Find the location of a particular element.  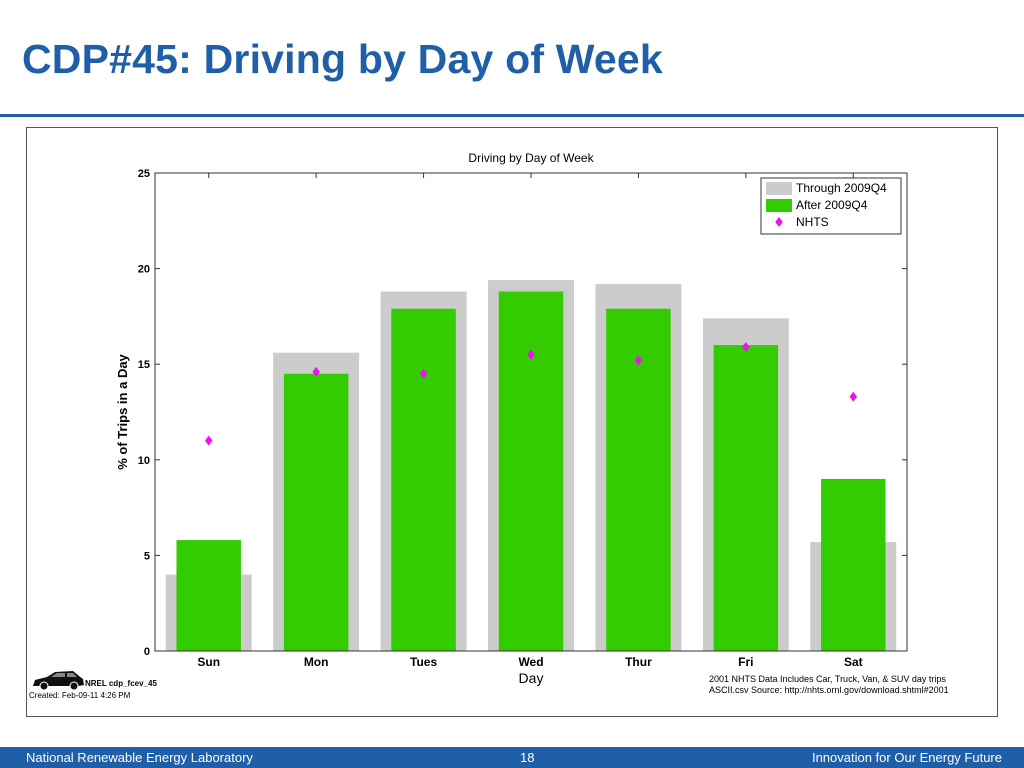

legend: Through 2009Q4 After 2009Q4 NHTS is located at coordinates (831, 206).